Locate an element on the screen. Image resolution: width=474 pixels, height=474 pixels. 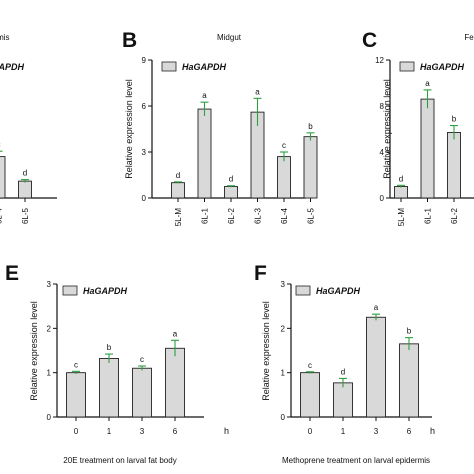
panel-letter: E is located at coordinates (12, 273).